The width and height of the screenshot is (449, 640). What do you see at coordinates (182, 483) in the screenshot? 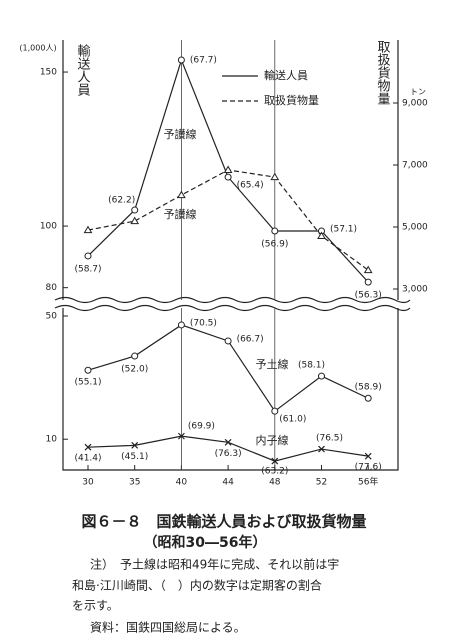
I see `x-tick-label: 40` at bounding box center [182, 483].